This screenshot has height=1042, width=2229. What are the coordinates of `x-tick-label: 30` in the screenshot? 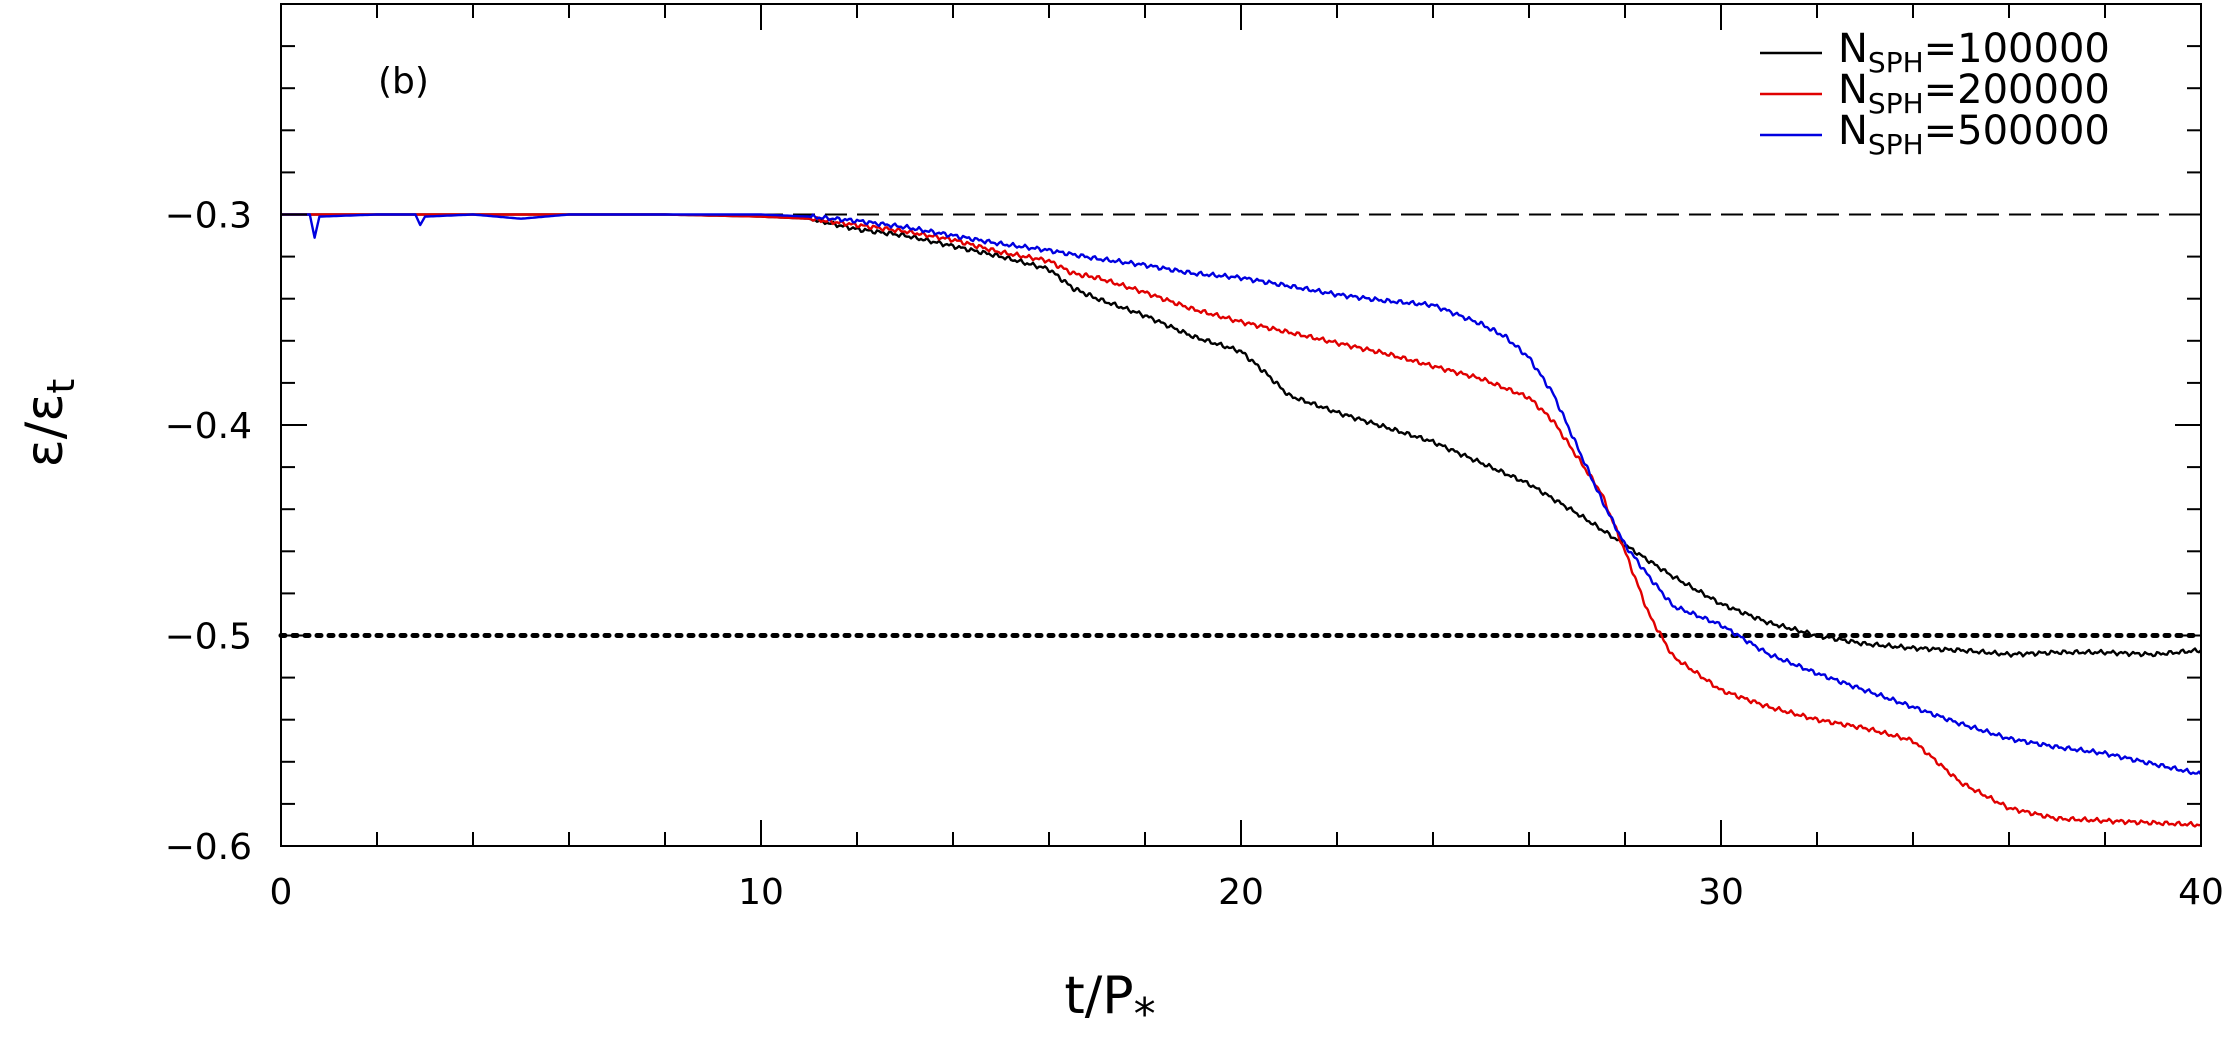 It's located at (1721, 892).